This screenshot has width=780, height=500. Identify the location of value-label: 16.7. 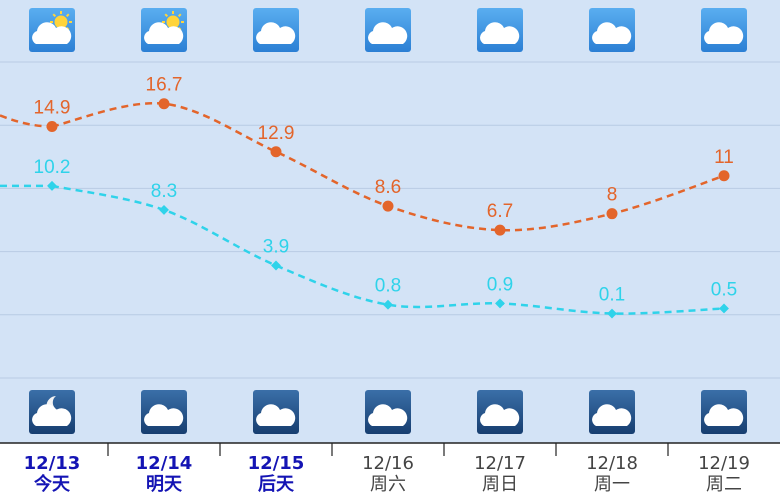
(164, 85).